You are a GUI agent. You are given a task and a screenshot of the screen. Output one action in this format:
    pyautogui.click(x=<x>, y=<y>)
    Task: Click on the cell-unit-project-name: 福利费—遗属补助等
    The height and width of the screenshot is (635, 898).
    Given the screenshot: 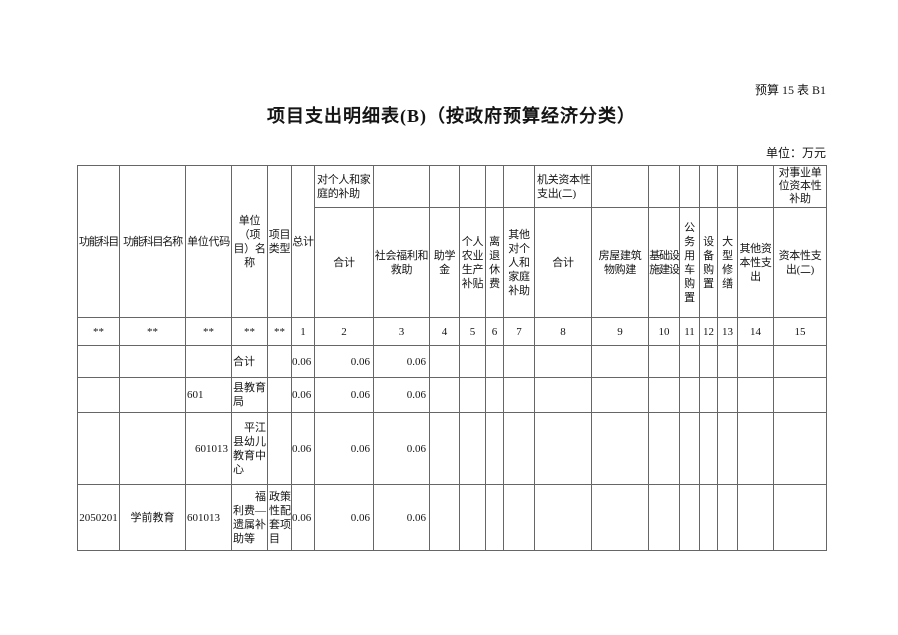 What is the action you would take?
    pyautogui.click(x=249, y=517)
    